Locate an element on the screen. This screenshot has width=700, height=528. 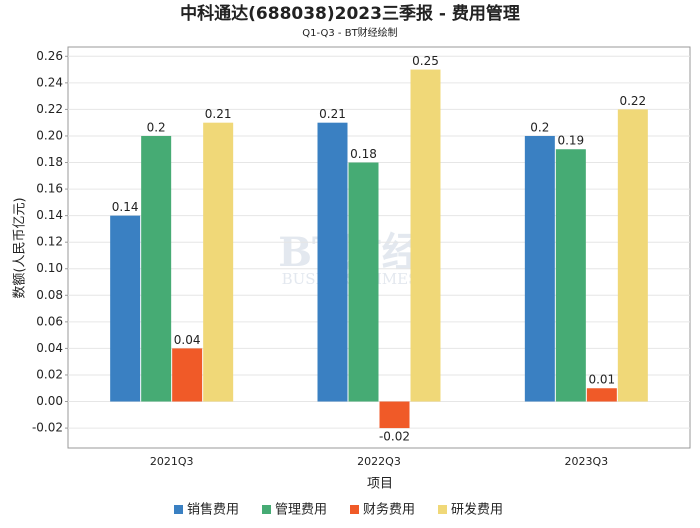
y-tick-label: 0.26 is located at coordinates (49, 56).